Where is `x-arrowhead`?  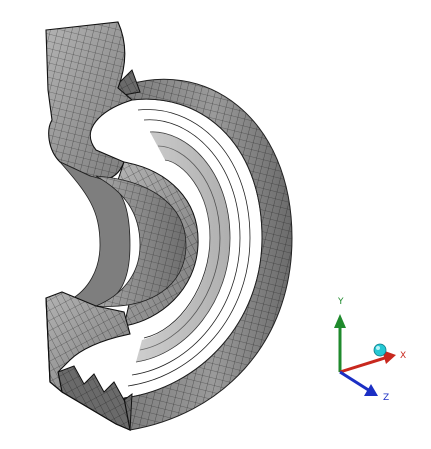
x-arrowhead is located at coordinates (389, 357).